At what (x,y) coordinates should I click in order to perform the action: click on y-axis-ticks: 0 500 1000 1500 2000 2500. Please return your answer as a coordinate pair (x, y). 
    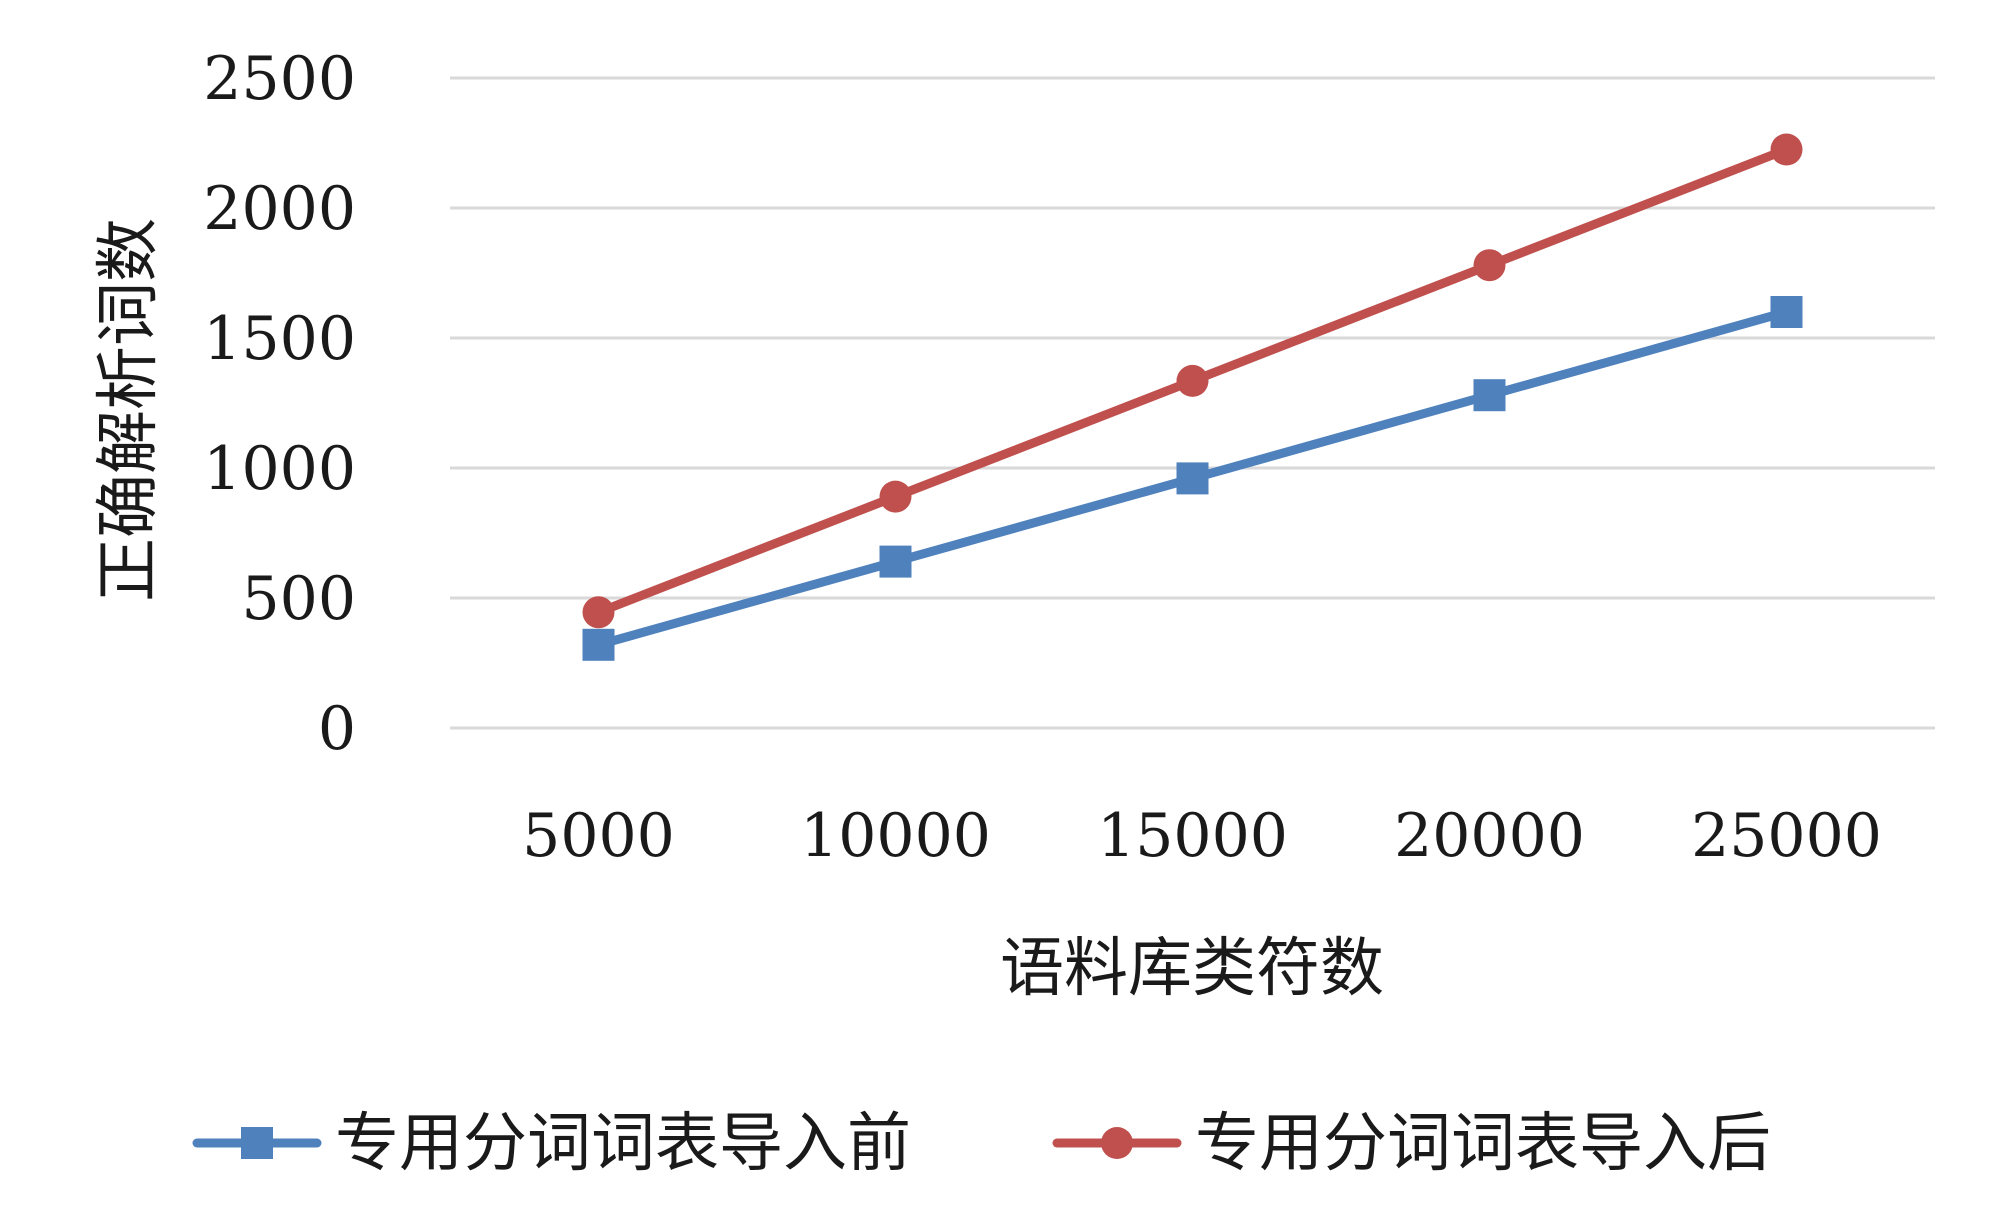
    Looking at the image, I should click on (279, 404).